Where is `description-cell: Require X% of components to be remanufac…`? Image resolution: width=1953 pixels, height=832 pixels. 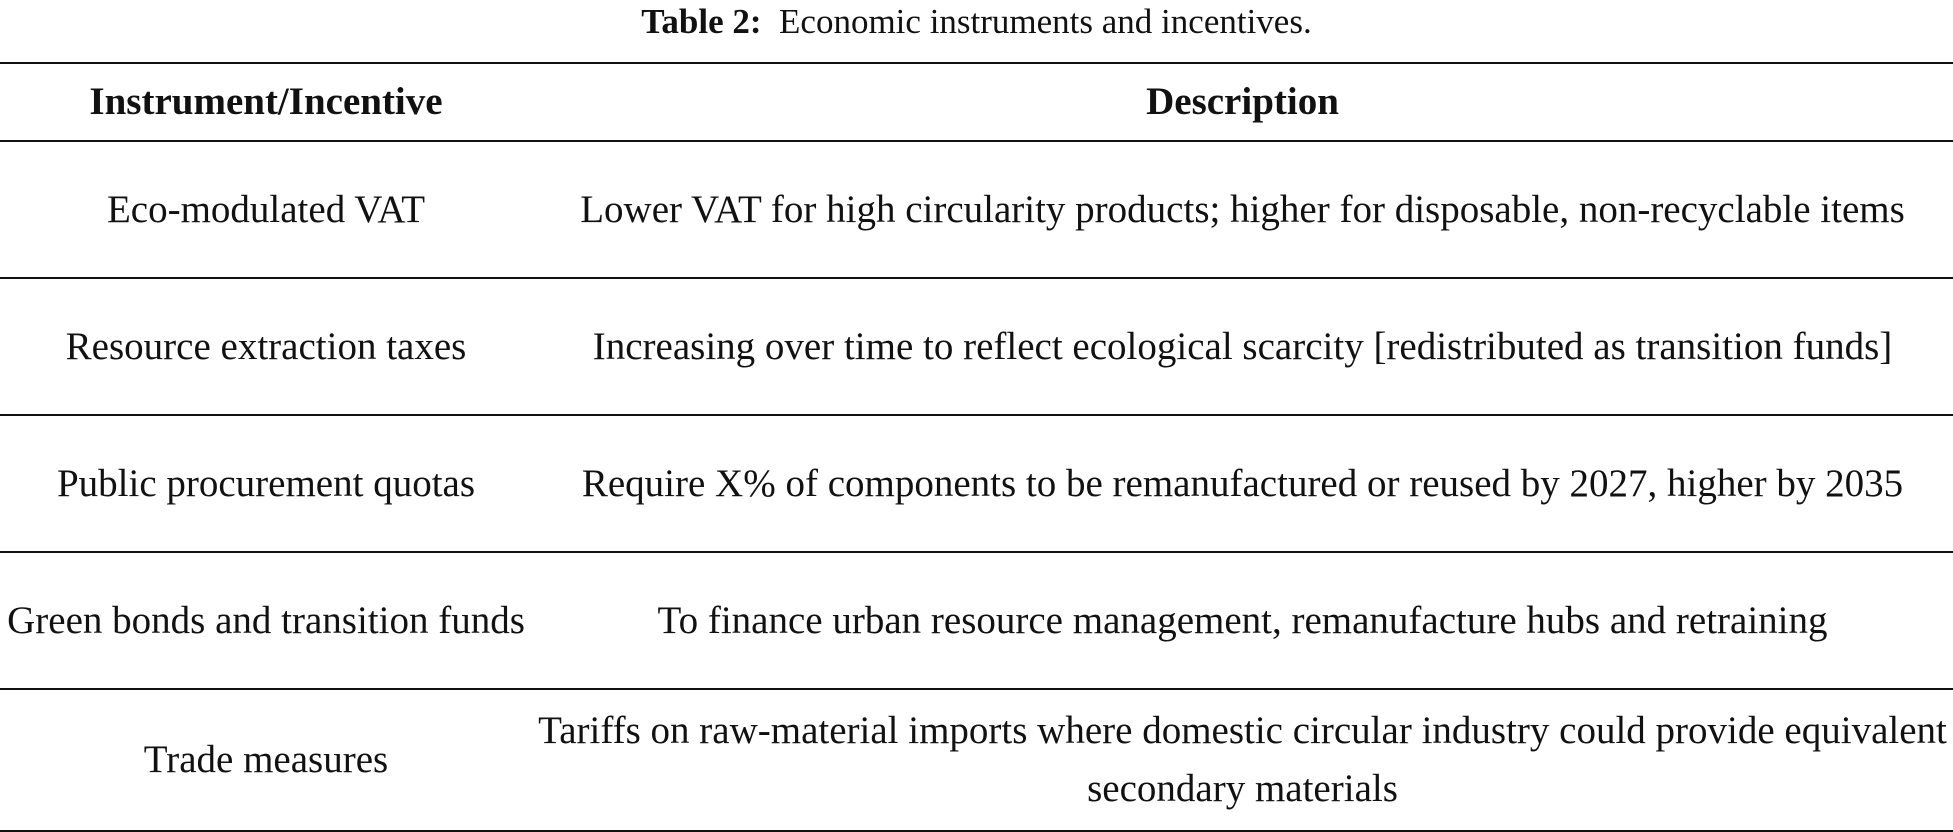 description-cell: Require X% of components to be remanufac… is located at coordinates (1242, 483).